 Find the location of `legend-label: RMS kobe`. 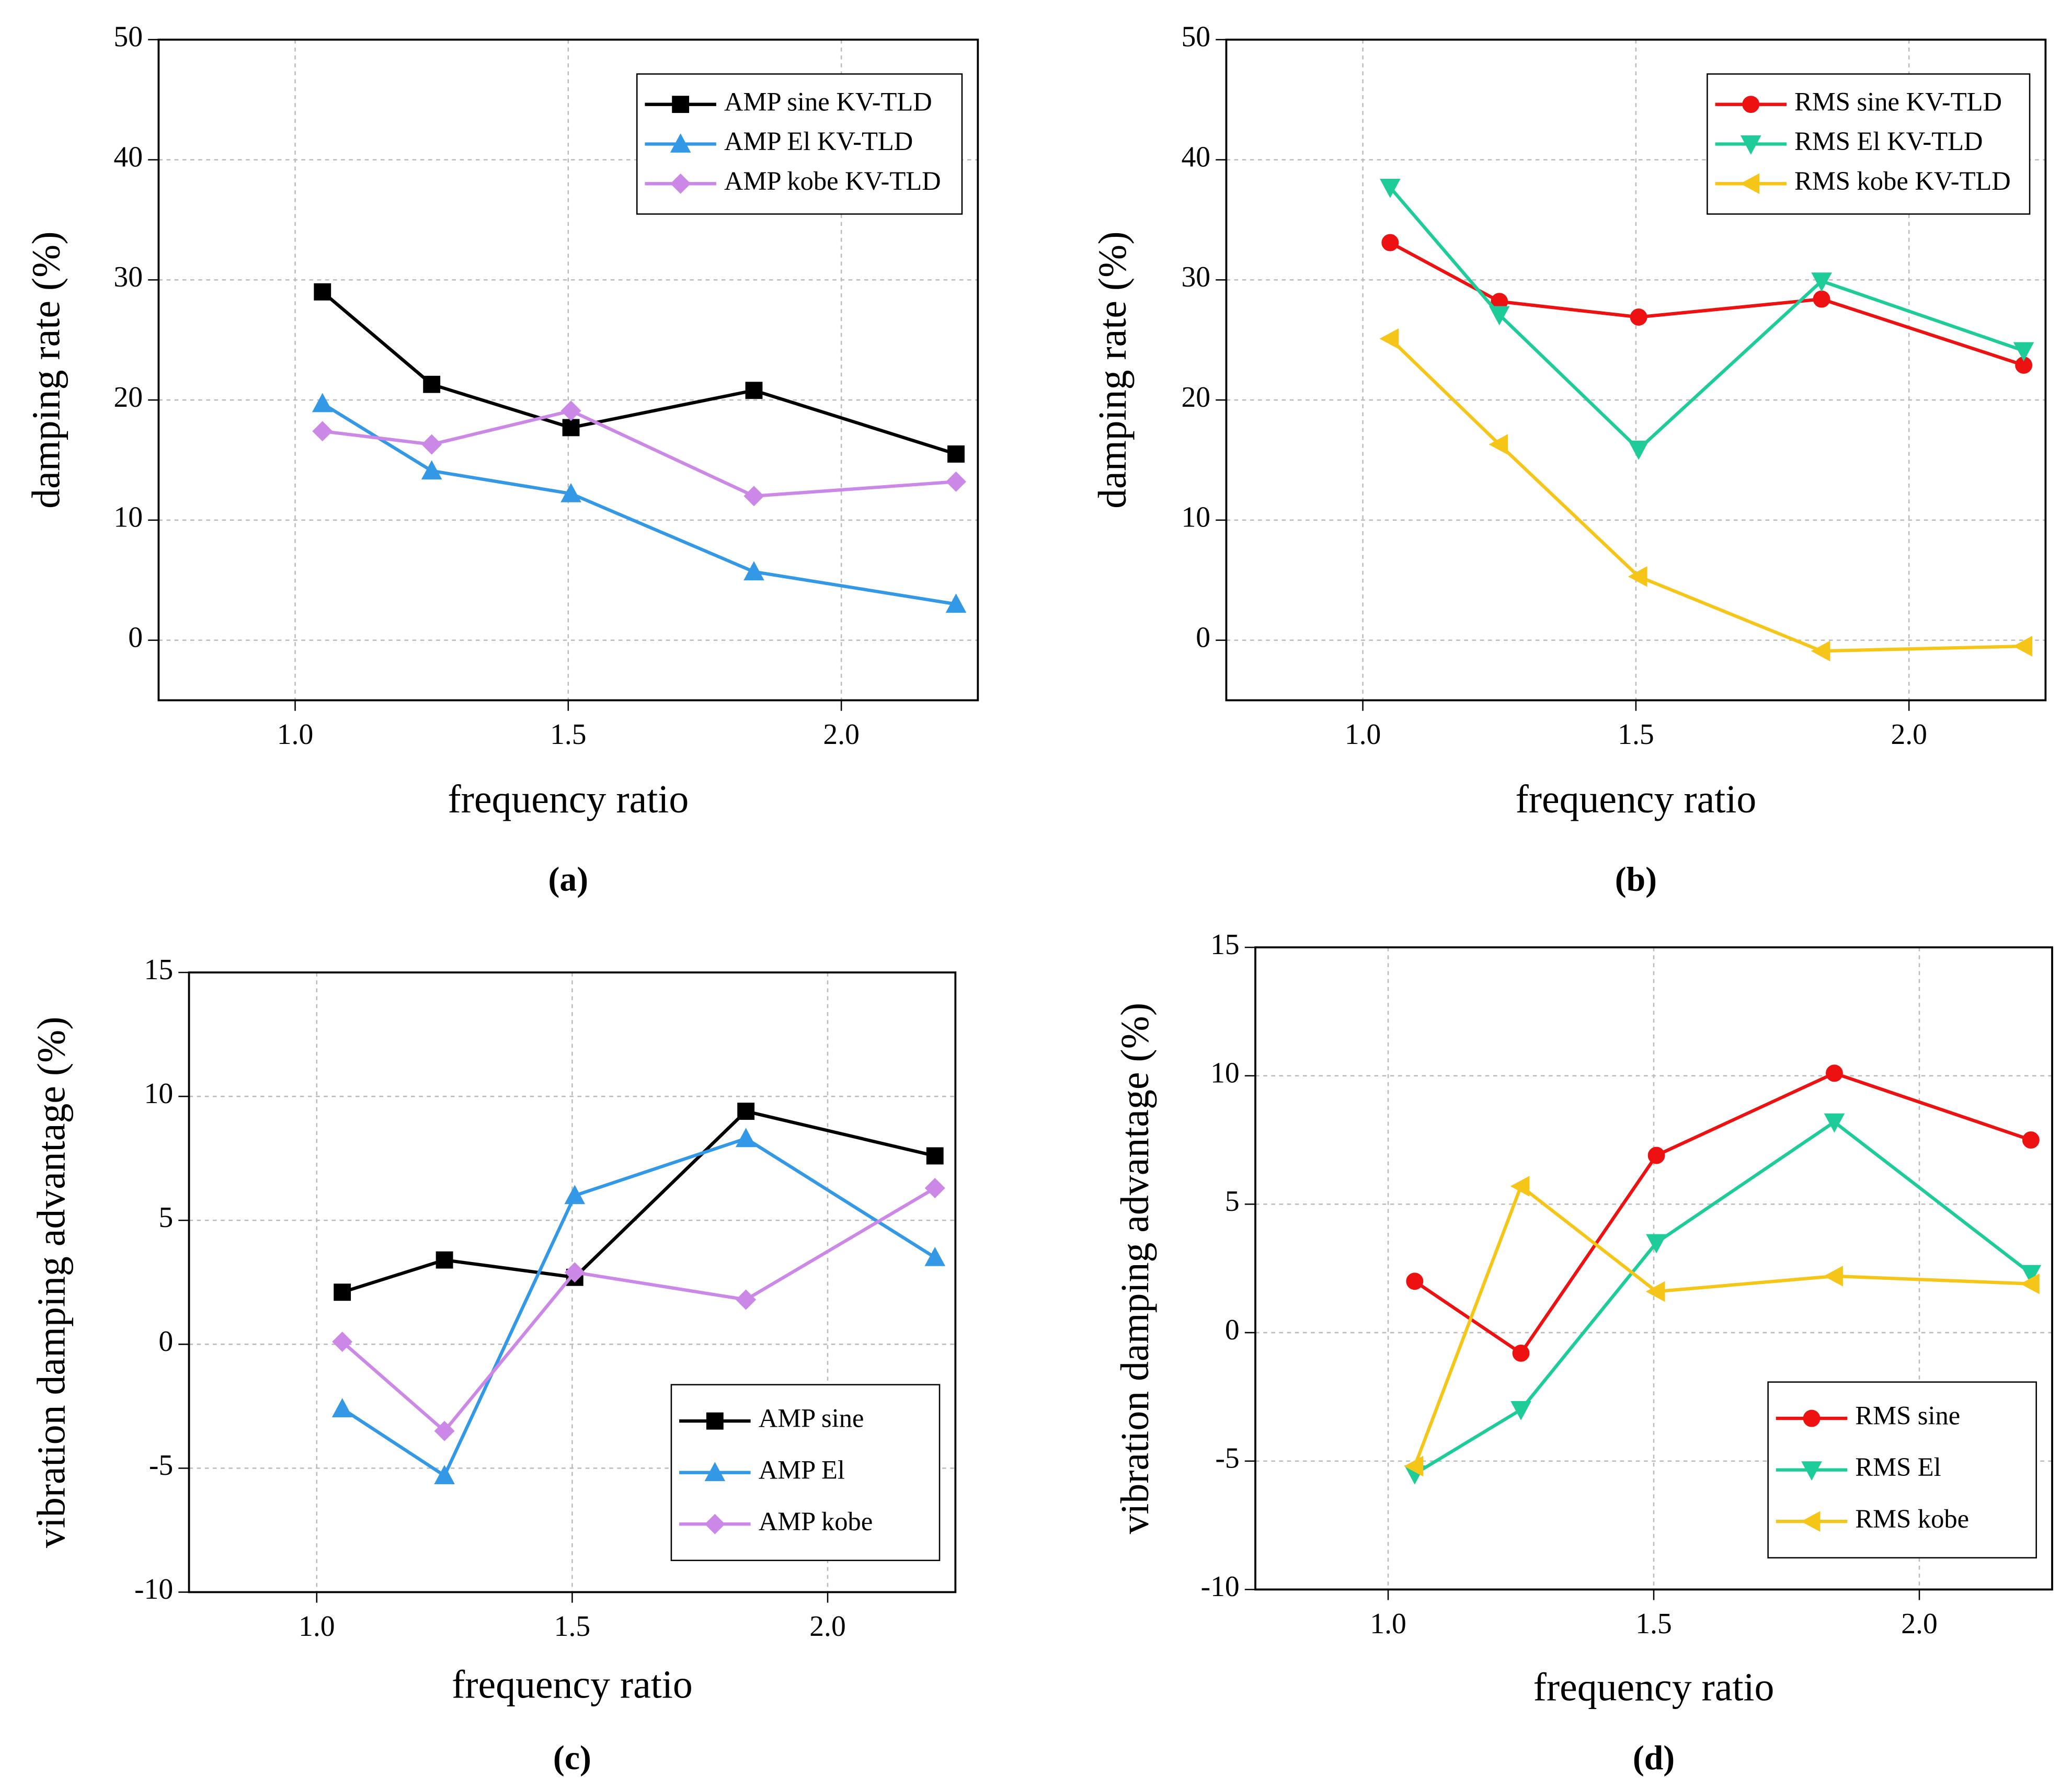

legend-label: RMS kobe is located at coordinates (1912, 1518).